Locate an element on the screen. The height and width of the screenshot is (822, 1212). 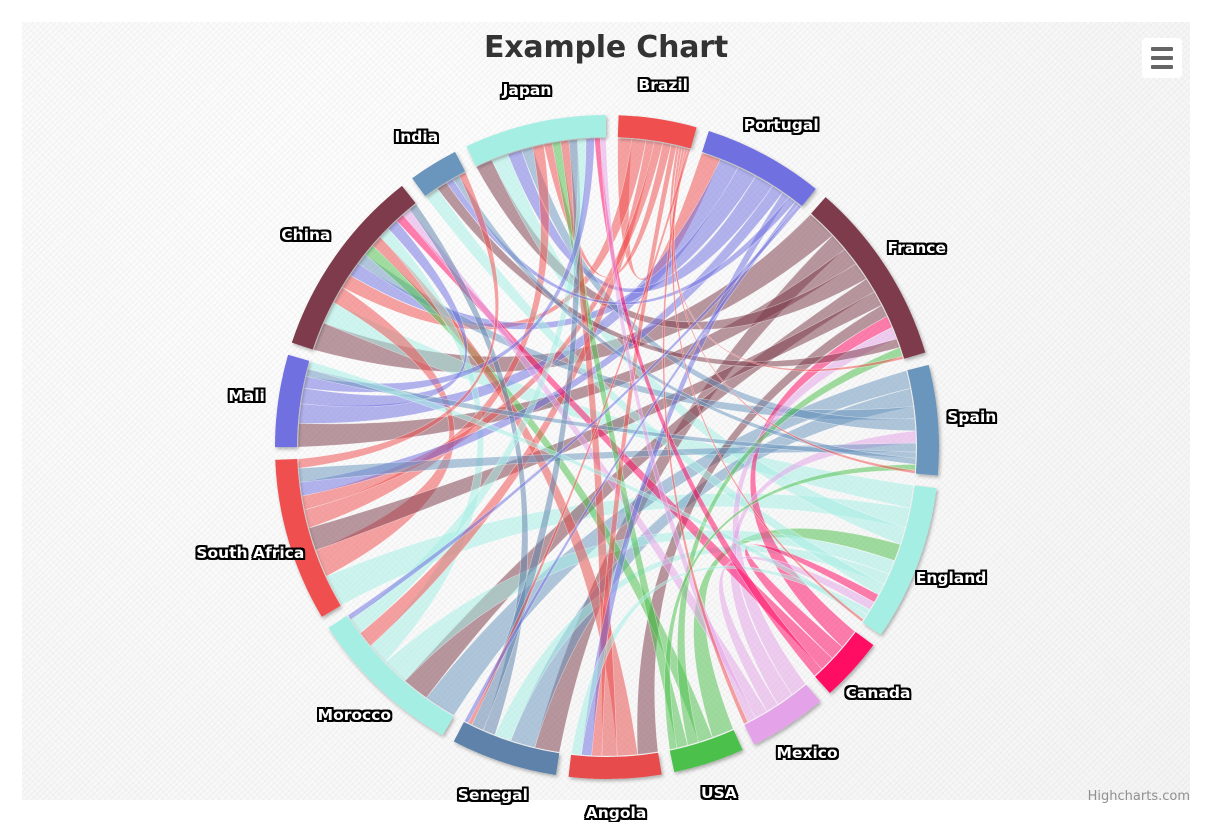
chord-node-senegal is located at coordinates (506, 749).